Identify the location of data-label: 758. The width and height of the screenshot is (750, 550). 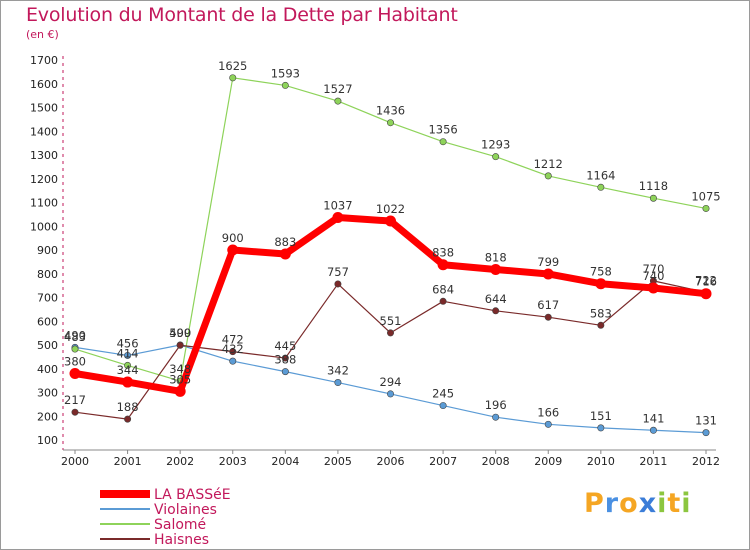
(601, 272).